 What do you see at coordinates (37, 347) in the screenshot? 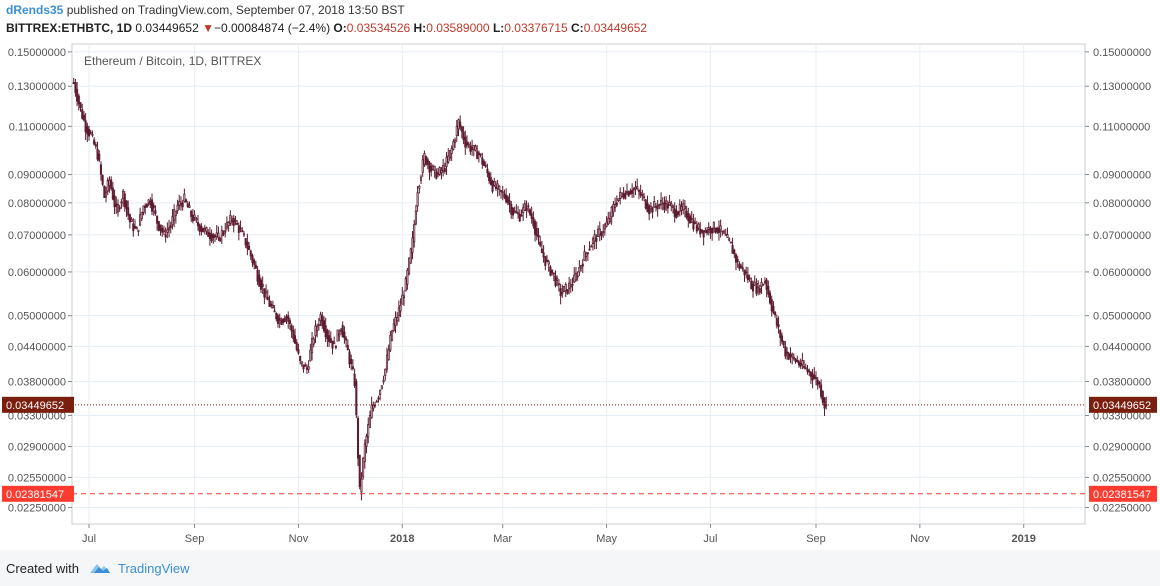
I see `y-tick-label: 0.04400000` at bounding box center [37, 347].